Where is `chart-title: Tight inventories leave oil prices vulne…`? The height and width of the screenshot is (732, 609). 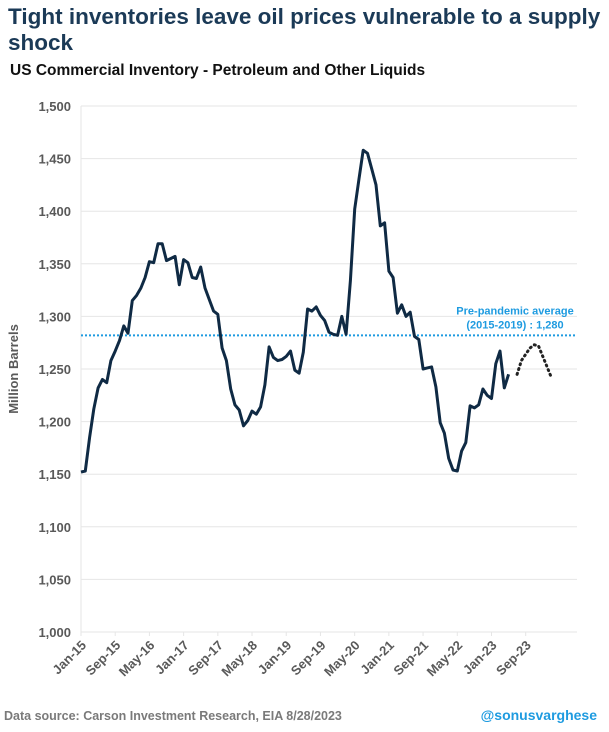
chart-title: Tight inventories leave oil prices vulne… is located at coordinates (304, 29).